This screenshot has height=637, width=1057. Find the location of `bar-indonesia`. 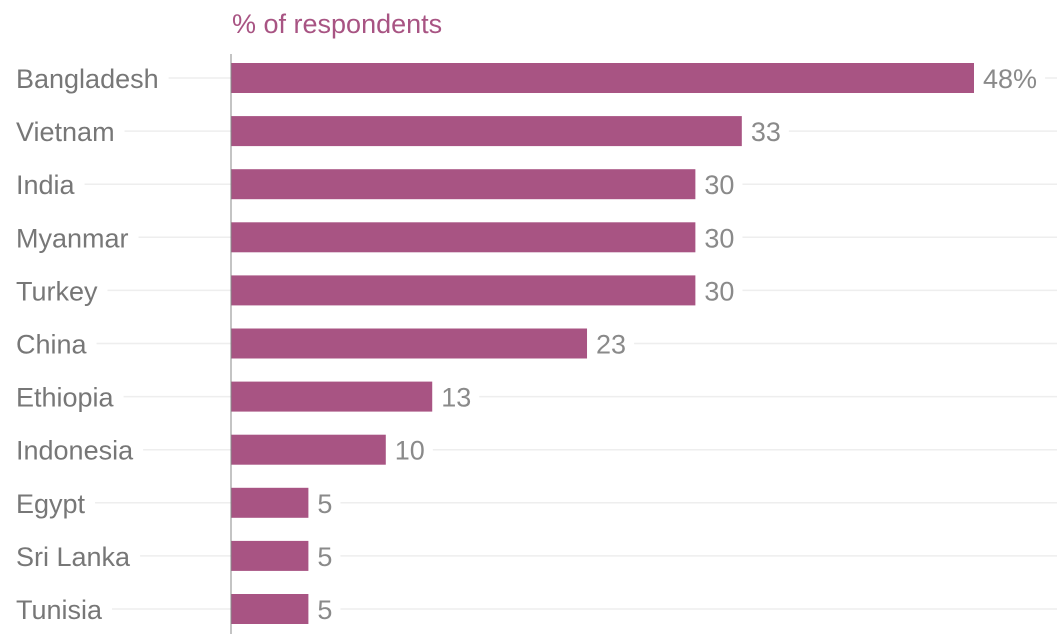

bar-indonesia is located at coordinates (308, 449).